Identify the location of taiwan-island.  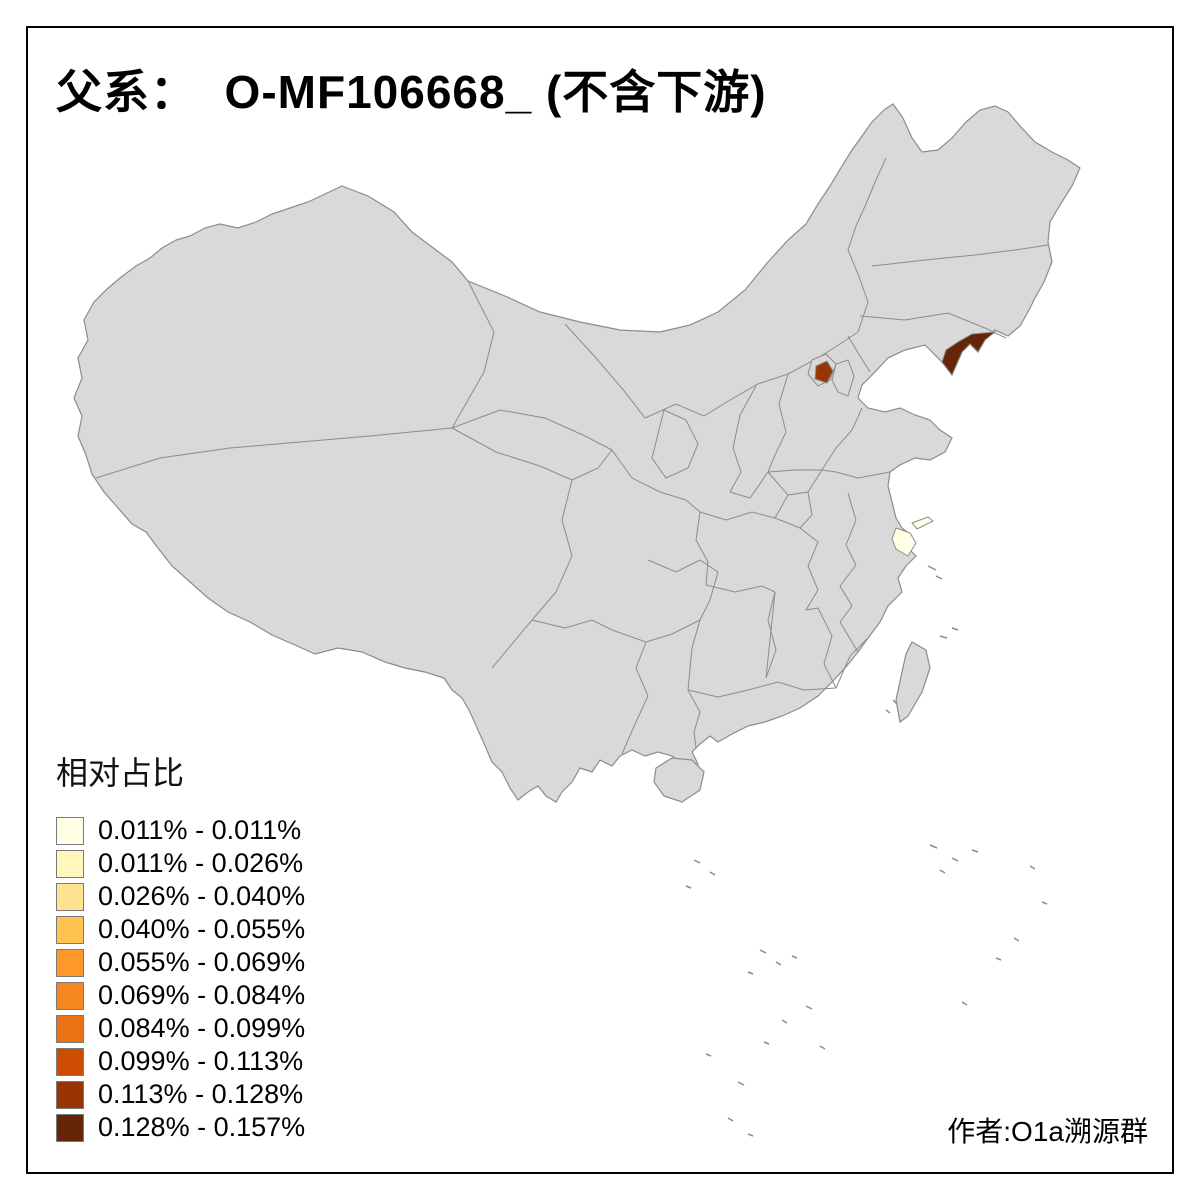
(913, 682).